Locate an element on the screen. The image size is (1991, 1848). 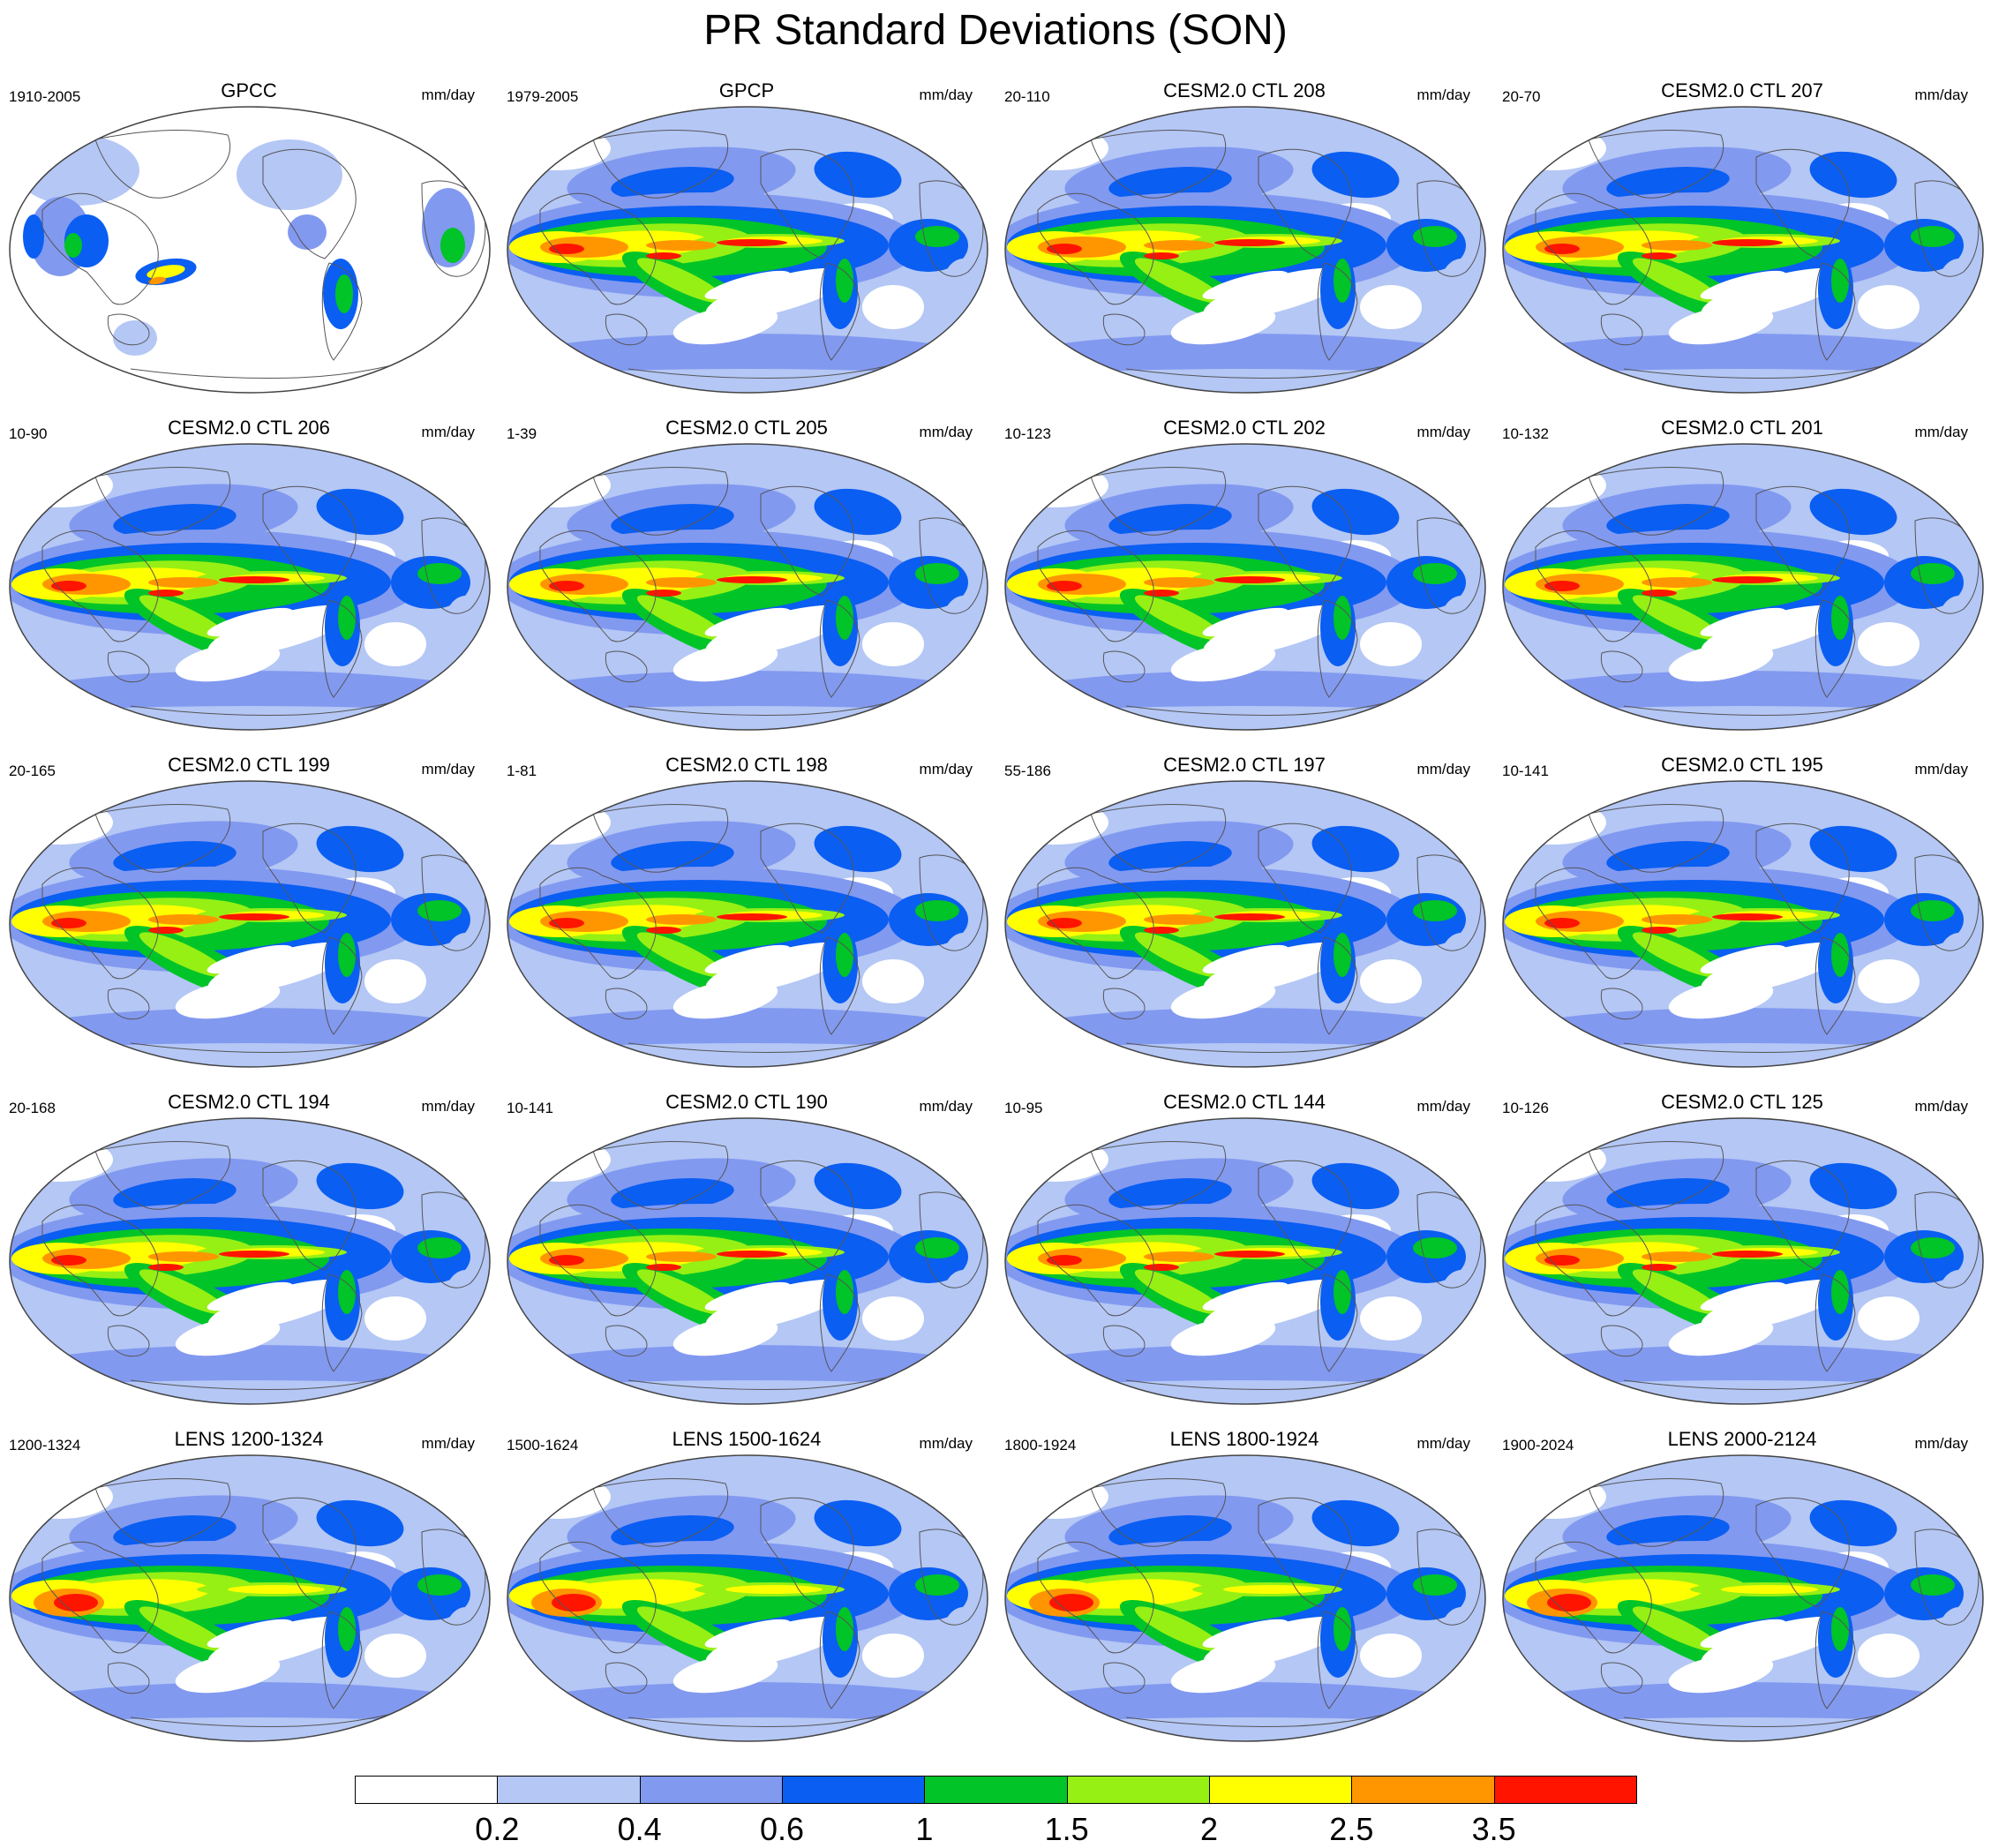
panel-title: LENS 2000-2124 is located at coordinates (1742, 1439).